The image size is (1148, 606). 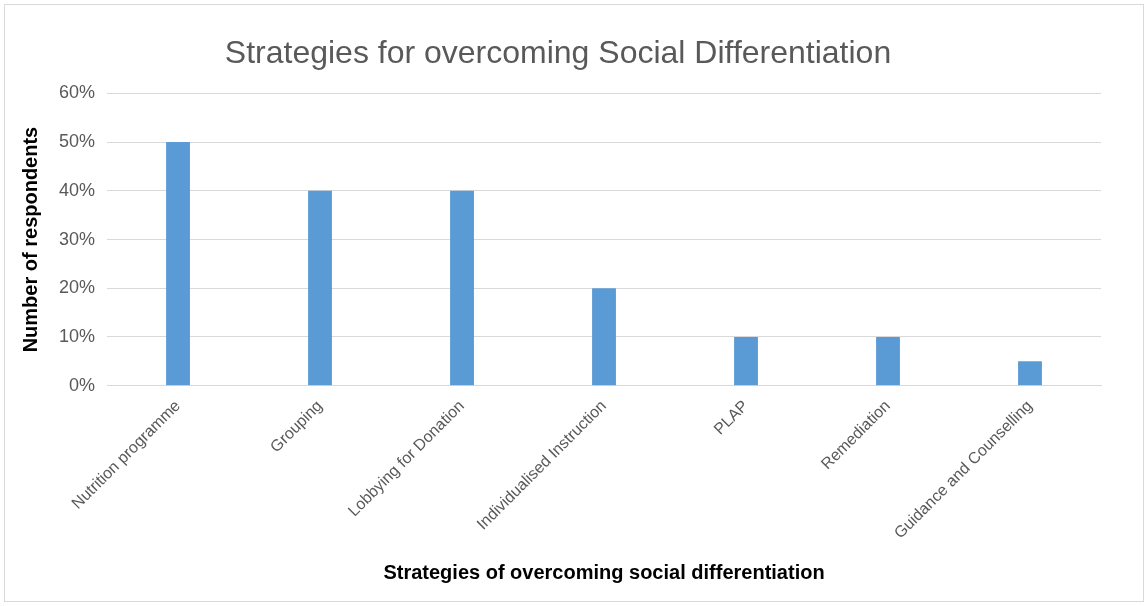 I want to click on y-tick-label: 30%, so click(x=77, y=238).